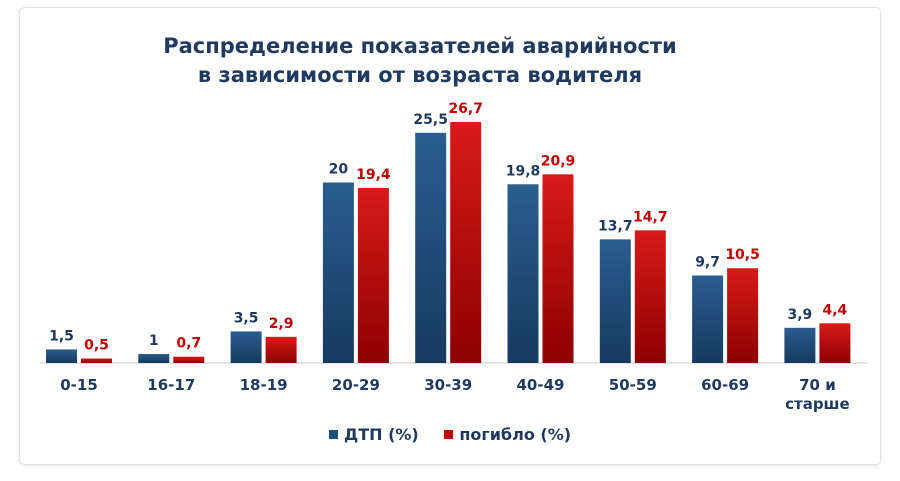 This screenshot has height=481, width=900. Describe the element at coordinates (79, 385) in the screenshot. I see `x-tick-label: 0-15` at that location.